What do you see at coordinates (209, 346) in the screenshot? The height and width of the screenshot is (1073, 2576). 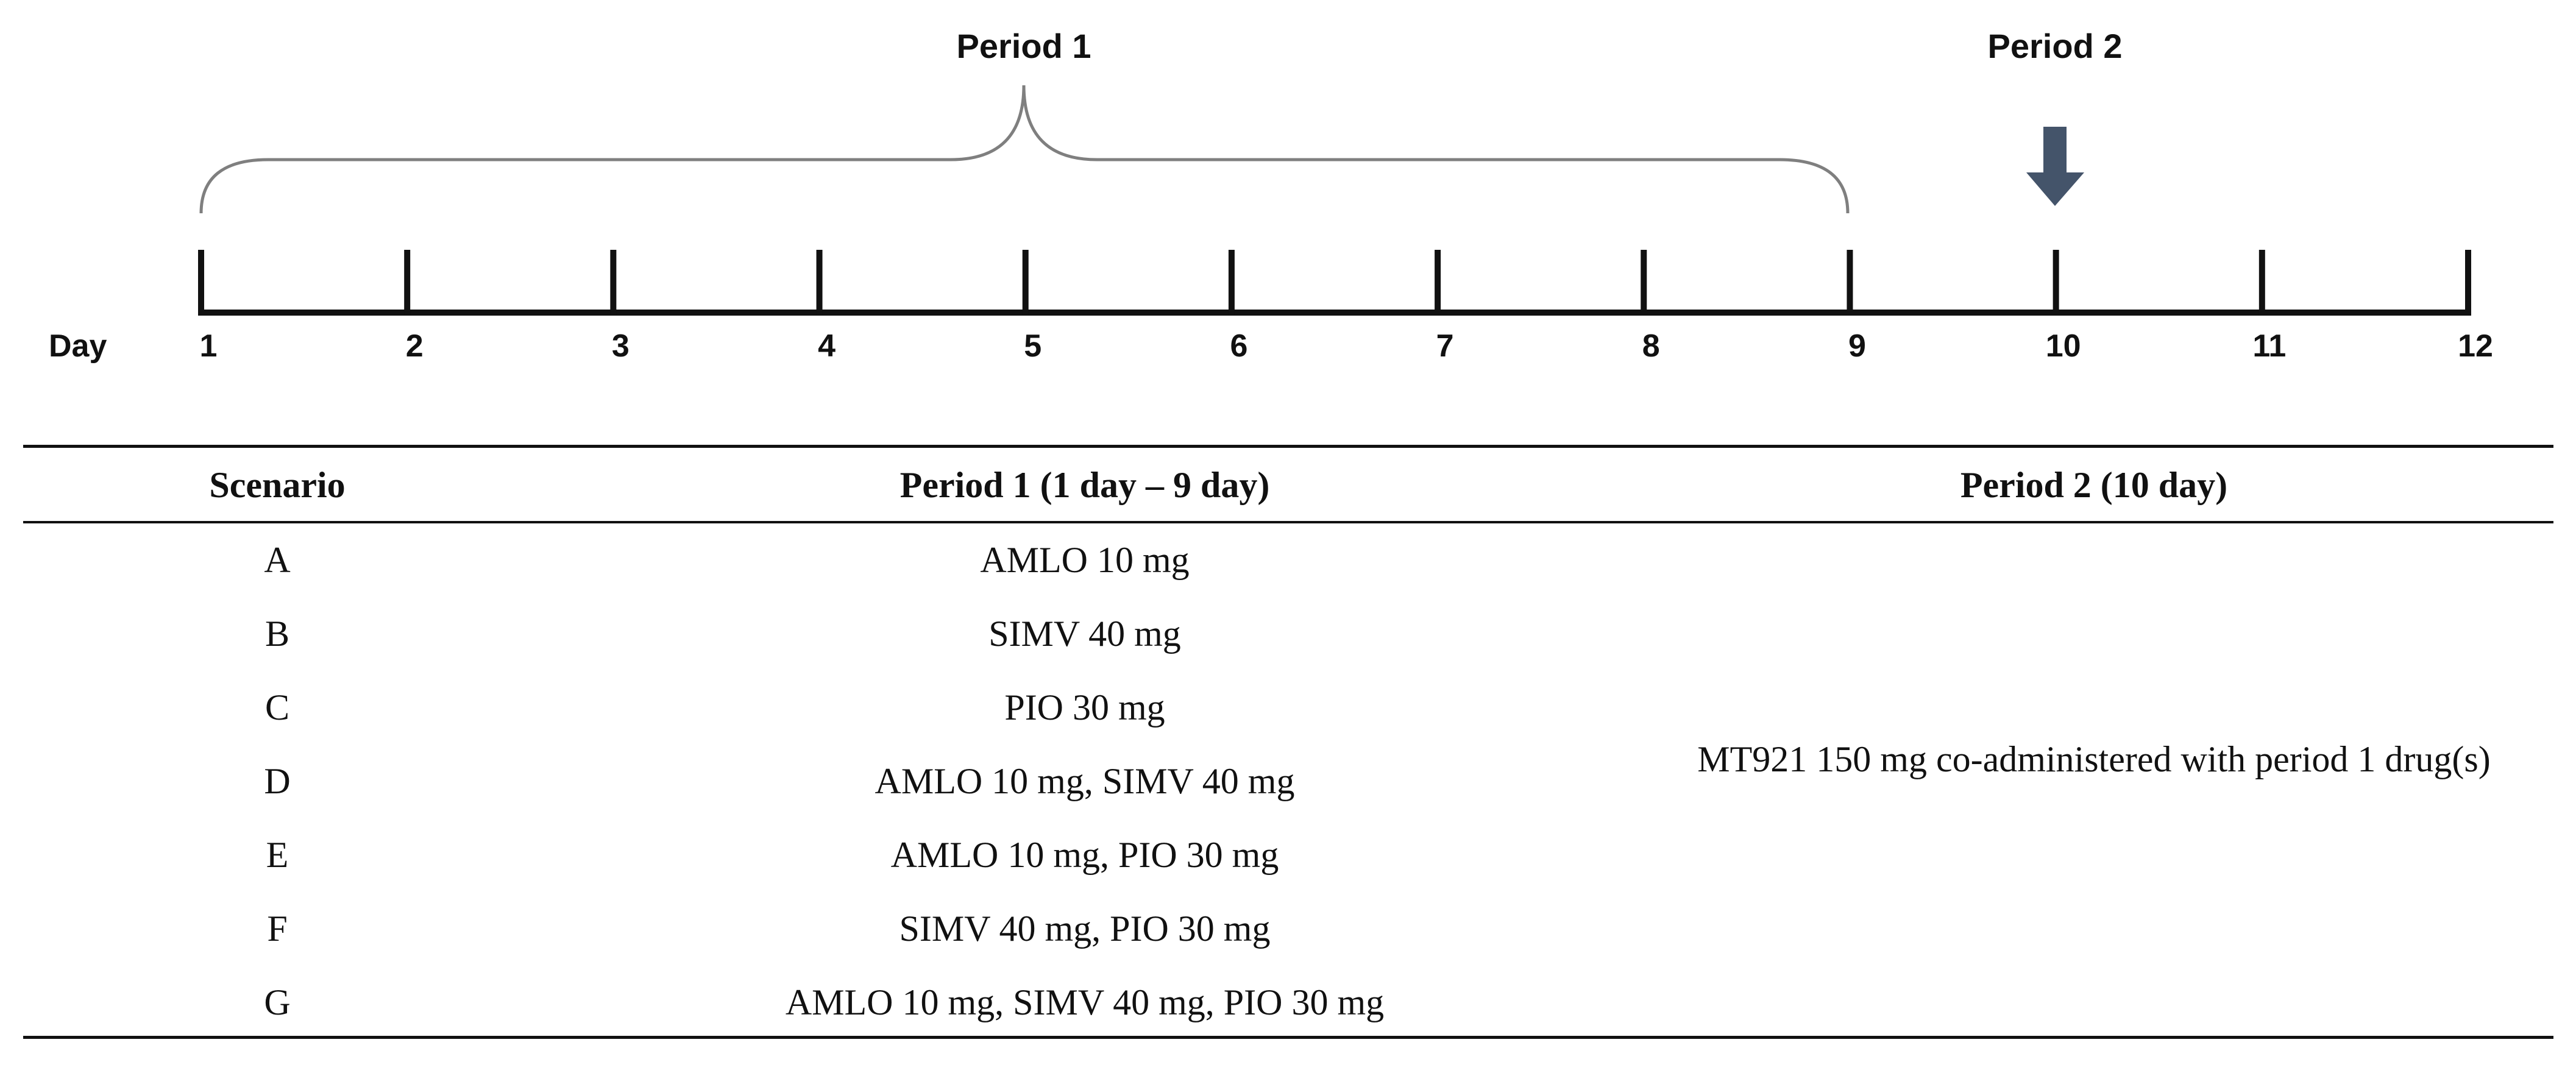 I see `day-tick-label: 1` at bounding box center [209, 346].